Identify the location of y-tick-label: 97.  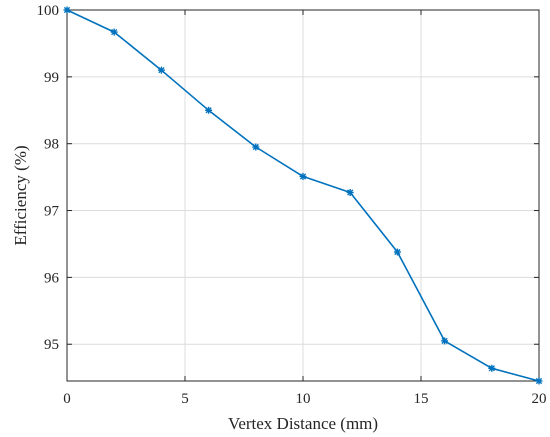
(52, 212).